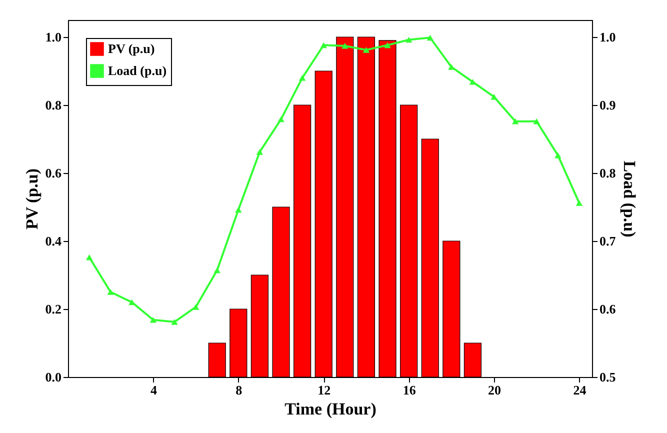 The height and width of the screenshot is (433, 667). I want to click on x-tick-label: 16, so click(409, 390).